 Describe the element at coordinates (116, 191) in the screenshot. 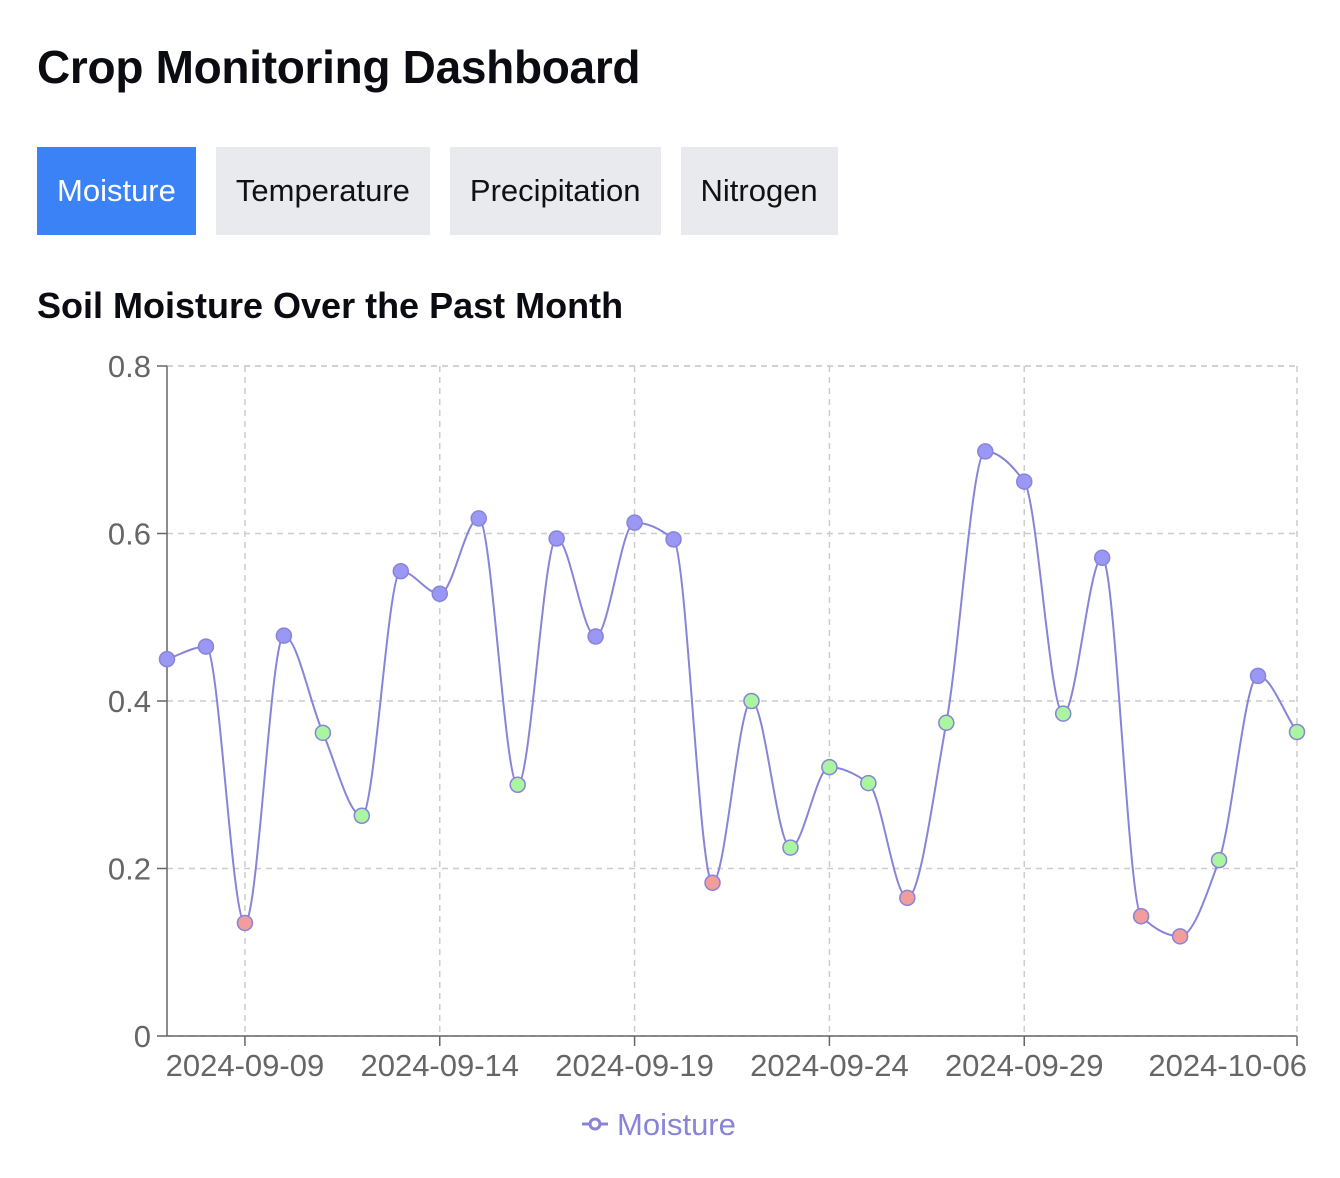

I see `tab-moisture: Moisture` at that location.